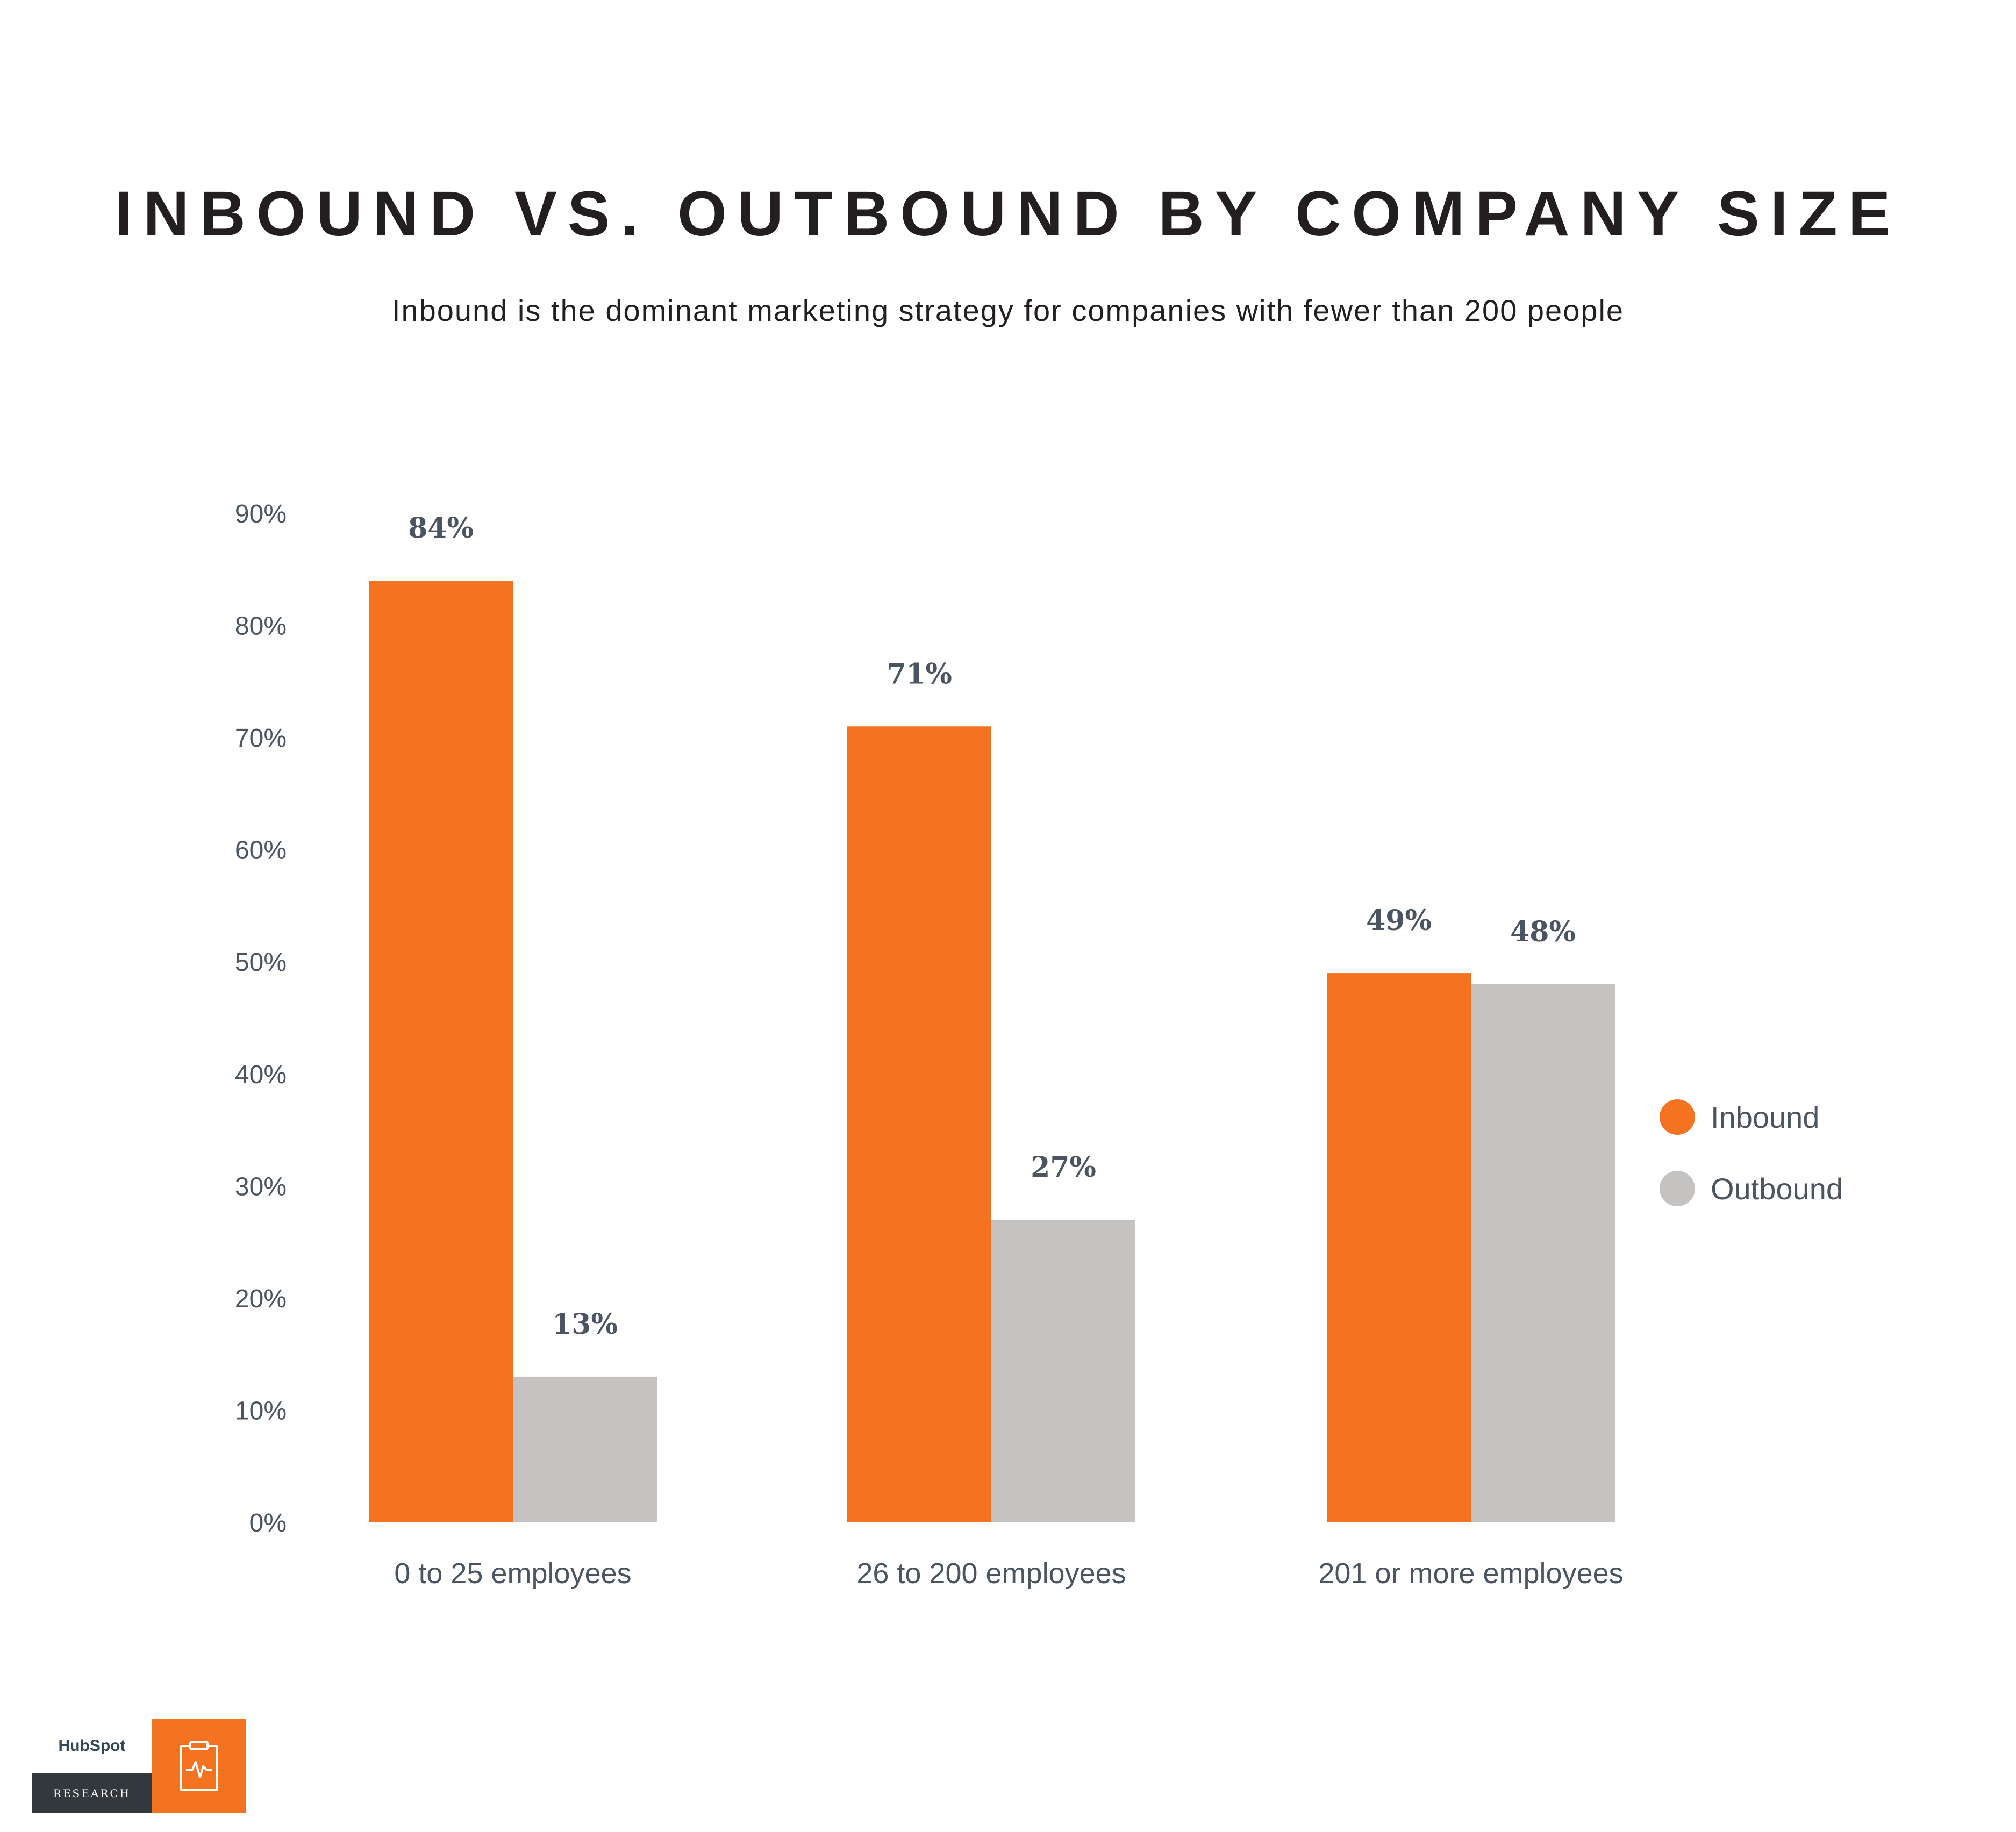 The height and width of the screenshot is (1832, 2016). What do you see at coordinates (512, 1573) in the screenshot?
I see `category-label: 0 to 25 employees` at bounding box center [512, 1573].